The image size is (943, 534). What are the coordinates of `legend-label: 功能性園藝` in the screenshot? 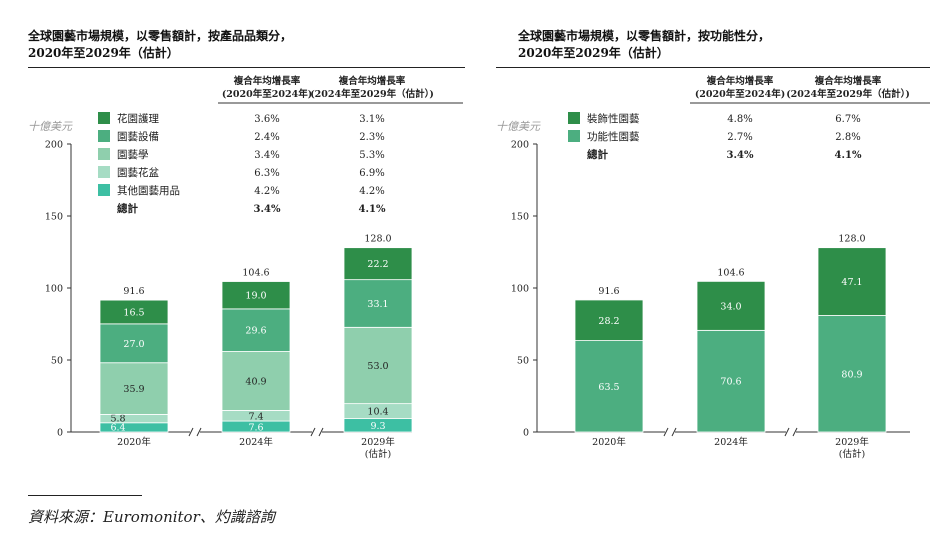 It's located at (613, 136).